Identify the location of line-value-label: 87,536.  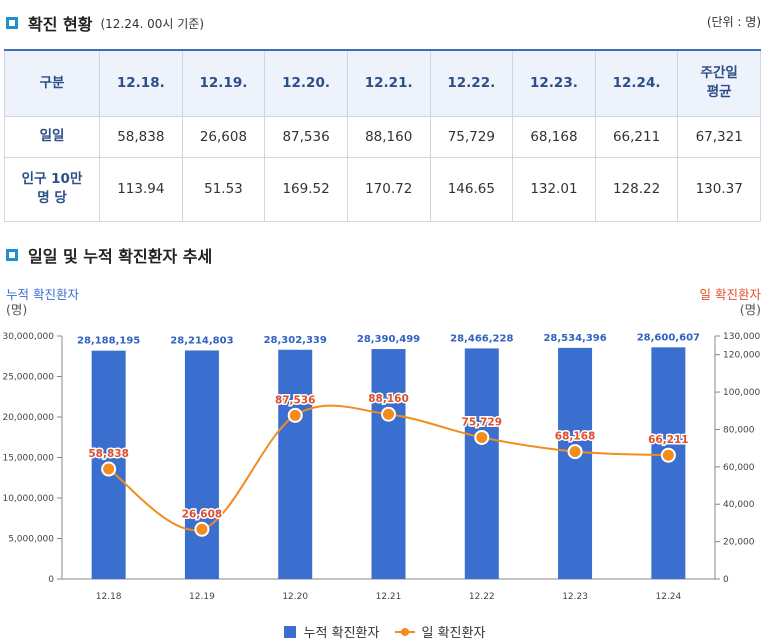
(295, 400).